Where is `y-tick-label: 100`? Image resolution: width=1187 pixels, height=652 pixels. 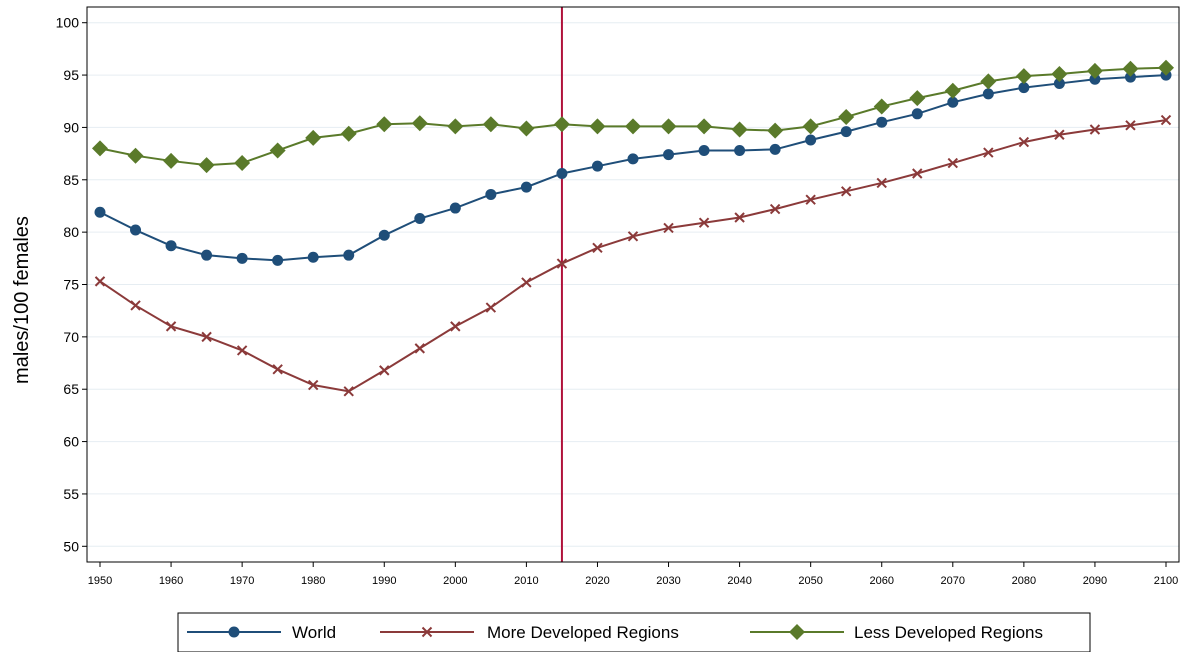
y-tick-label: 100 is located at coordinates (68, 23).